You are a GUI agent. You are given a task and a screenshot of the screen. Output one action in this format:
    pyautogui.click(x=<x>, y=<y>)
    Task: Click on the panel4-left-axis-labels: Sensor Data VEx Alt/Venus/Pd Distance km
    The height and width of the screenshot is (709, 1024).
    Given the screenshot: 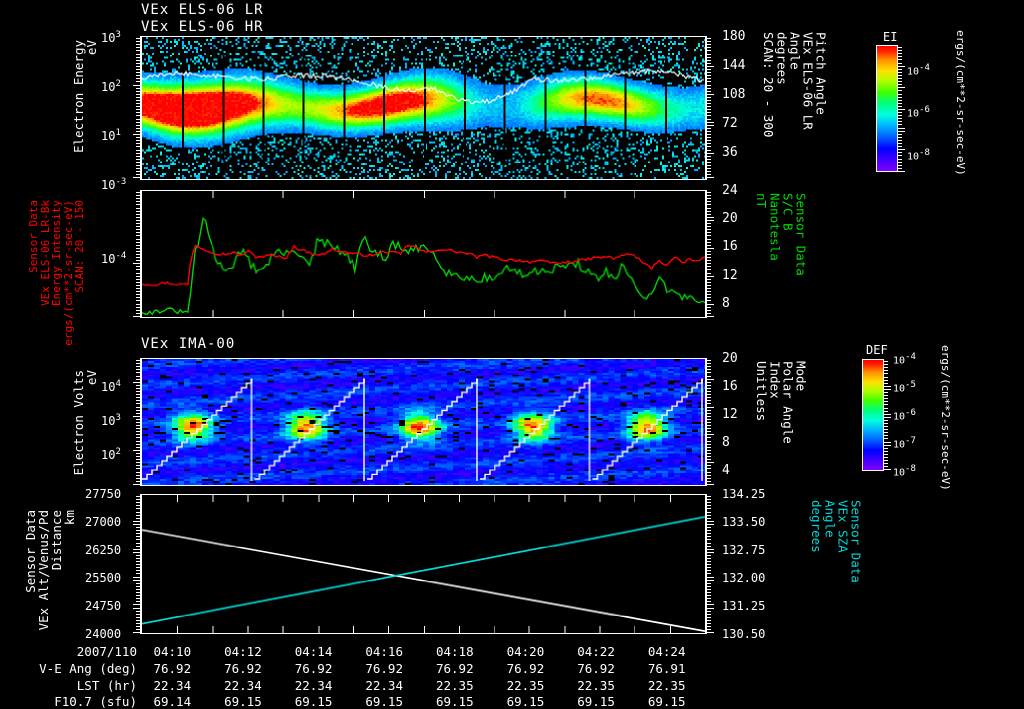 What is the action you would take?
    pyautogui.click(x=50, y=570)
    